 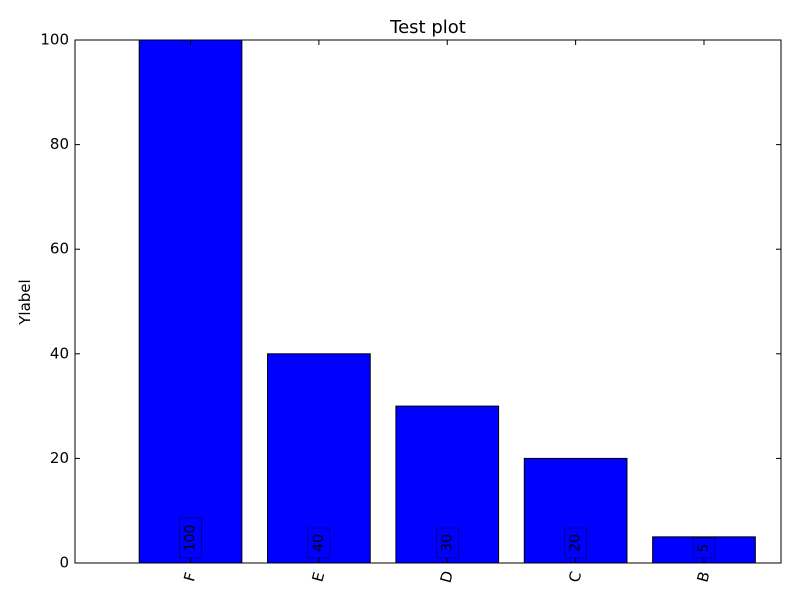 I want to click on bar-E, so click(x=319, y=458).